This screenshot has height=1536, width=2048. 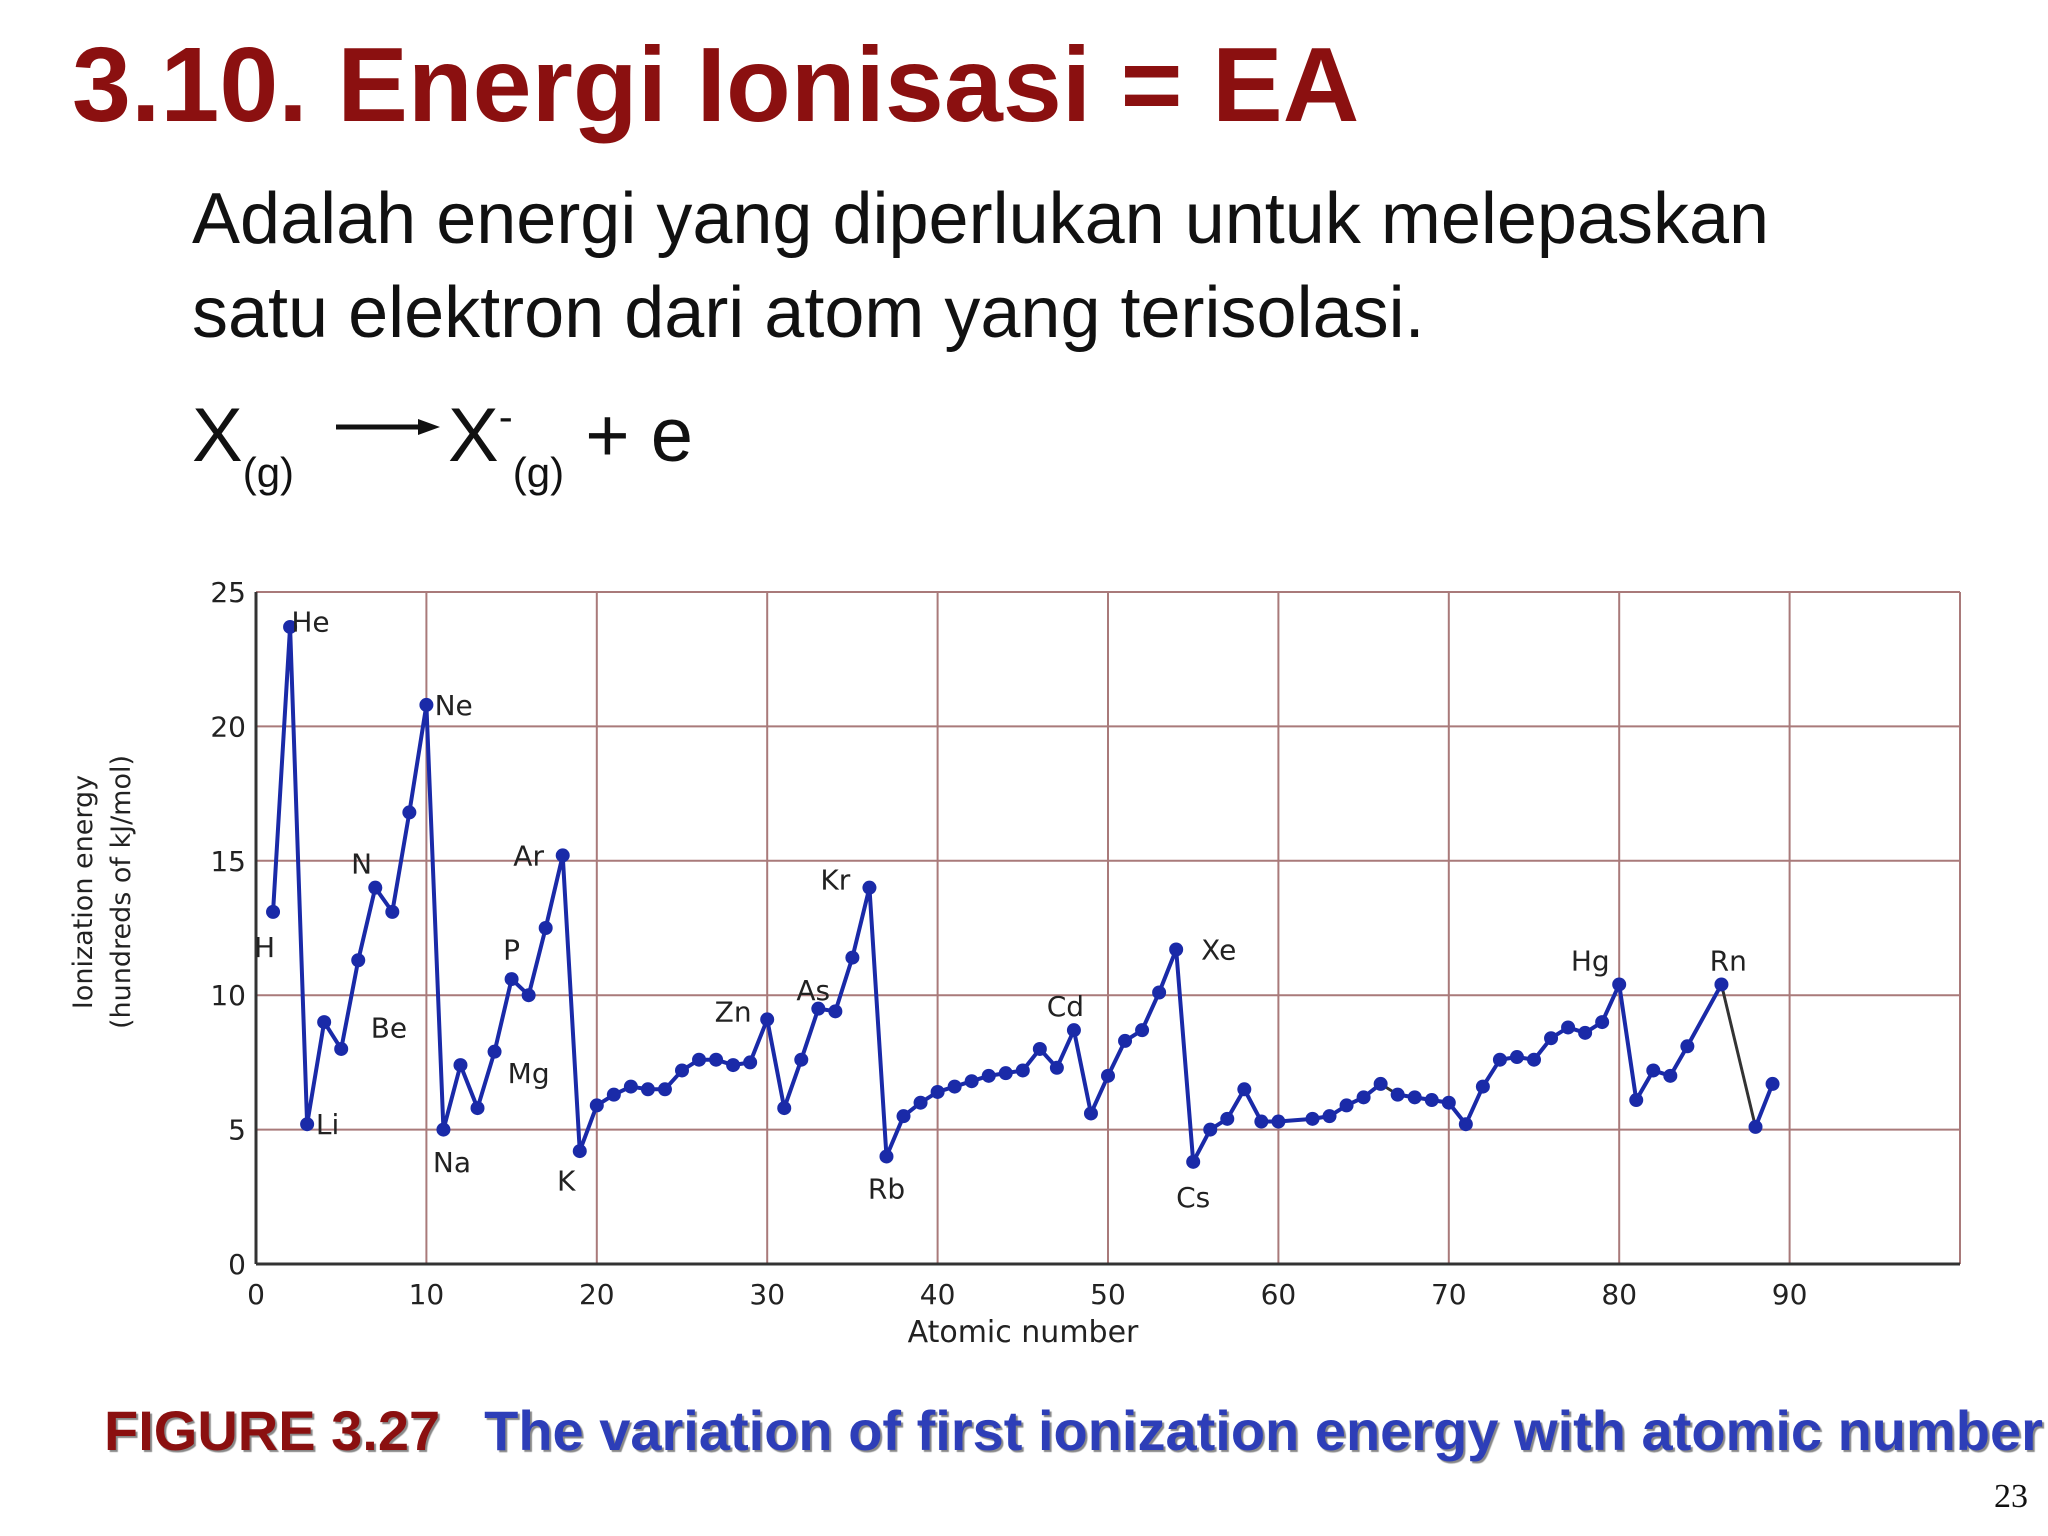 What do you see at coordinates (121, 892) in the screenshot?
I see `y-axis-label-units: (hundreds of kJ/mol)` at bounding box center [121, 892].